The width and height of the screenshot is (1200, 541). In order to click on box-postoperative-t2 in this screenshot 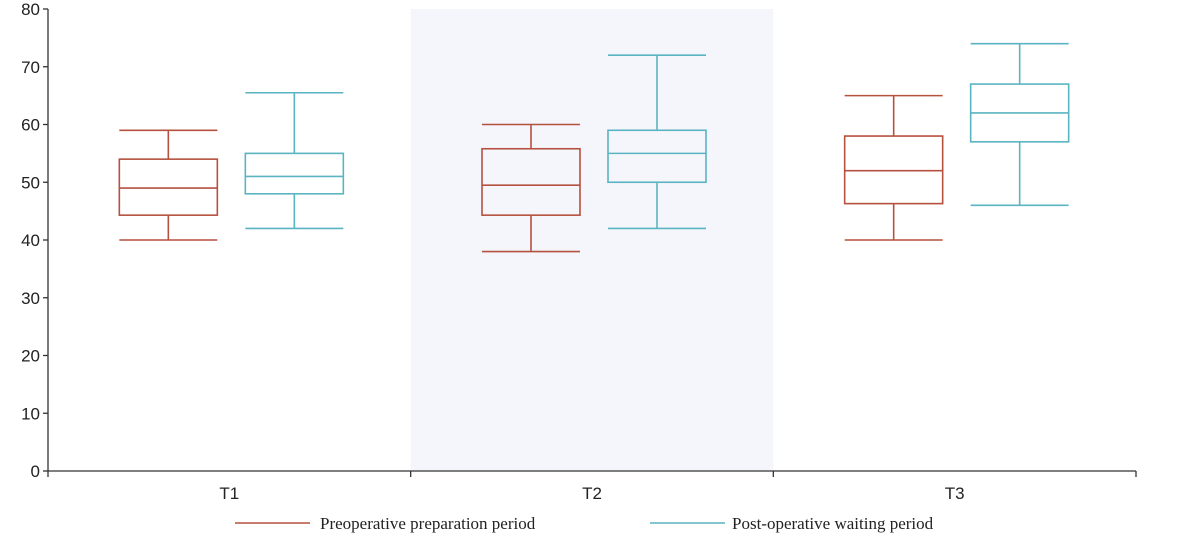, I will do `click(657, 142)`.